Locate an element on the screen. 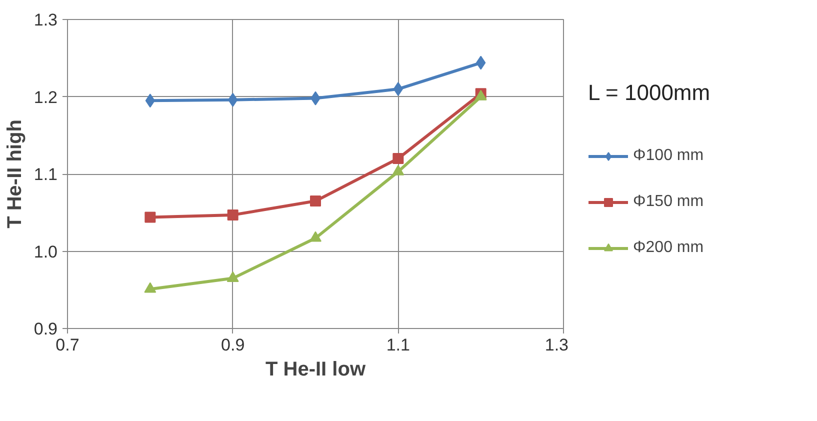 Image resolution: width=817 pixels, height=421 pixels. x-tick-label: 0.9 is located at coordinates (233, 345).